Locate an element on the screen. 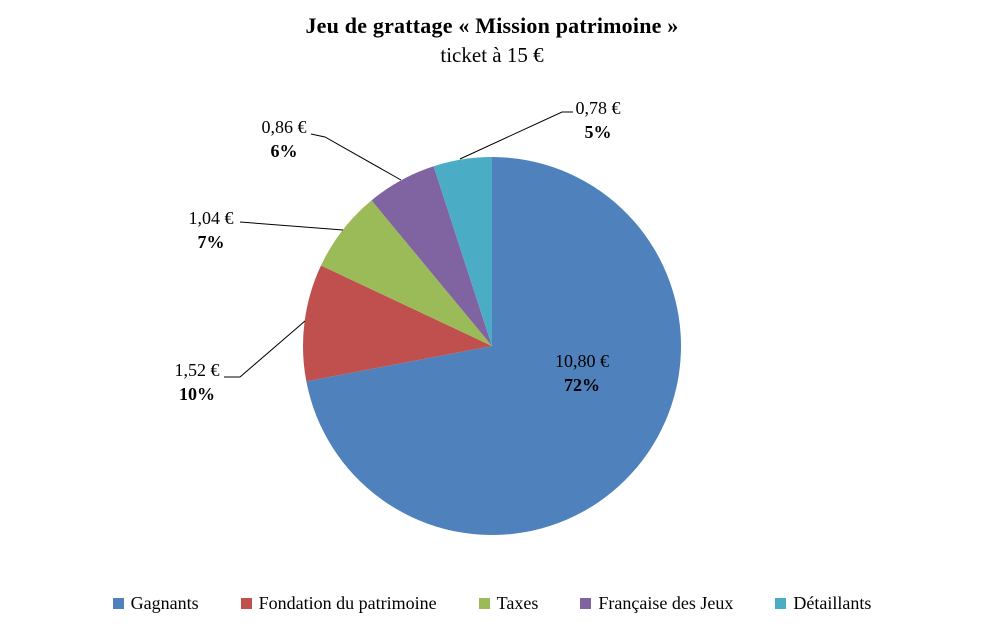 The height and width of the screenshot is (640, 984). data-label-gagnants: 10,80 € 72% is located at coordinates (582, 373).